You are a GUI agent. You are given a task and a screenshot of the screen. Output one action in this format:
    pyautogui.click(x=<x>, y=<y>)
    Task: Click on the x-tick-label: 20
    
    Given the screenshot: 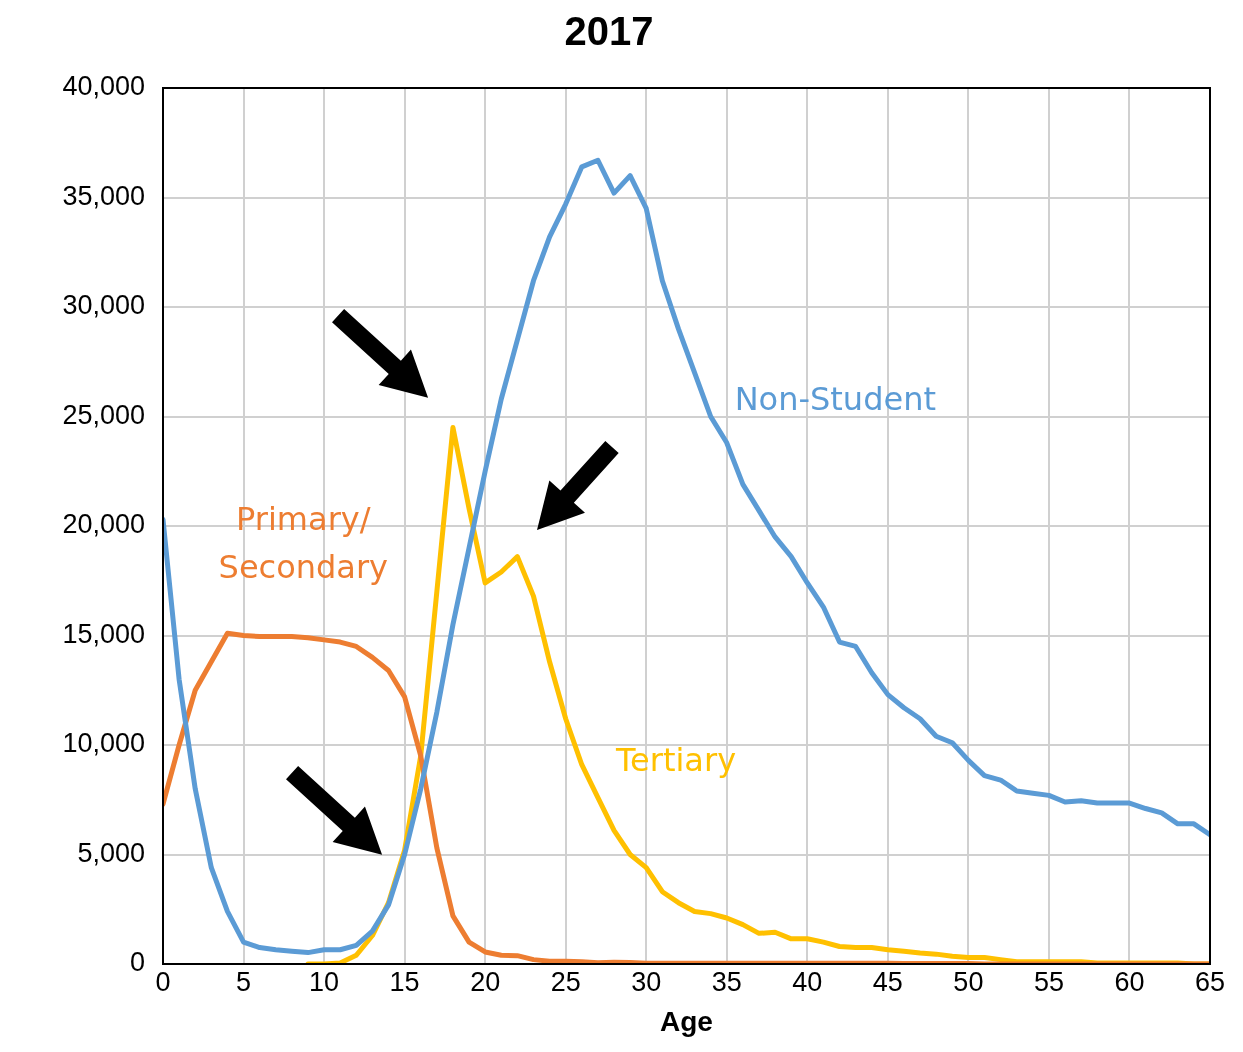 What is the action you would take?
    pyautogui.click(x=485, y=981)
    